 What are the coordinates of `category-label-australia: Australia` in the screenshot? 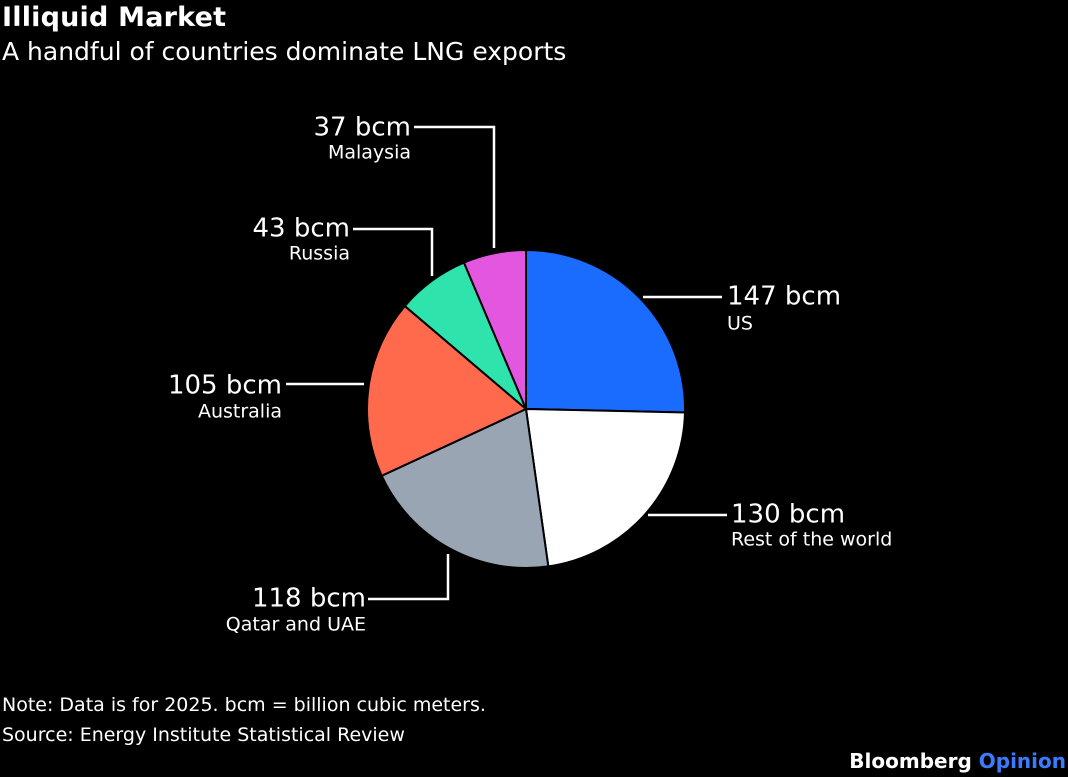 It's located at (240, 412).